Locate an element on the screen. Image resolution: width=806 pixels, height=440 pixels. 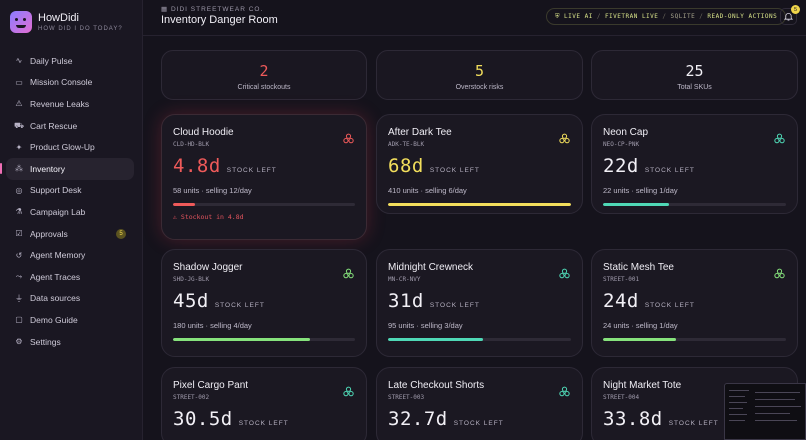
product-name: Midnight Crewneck is located at coordinates (431, 267).